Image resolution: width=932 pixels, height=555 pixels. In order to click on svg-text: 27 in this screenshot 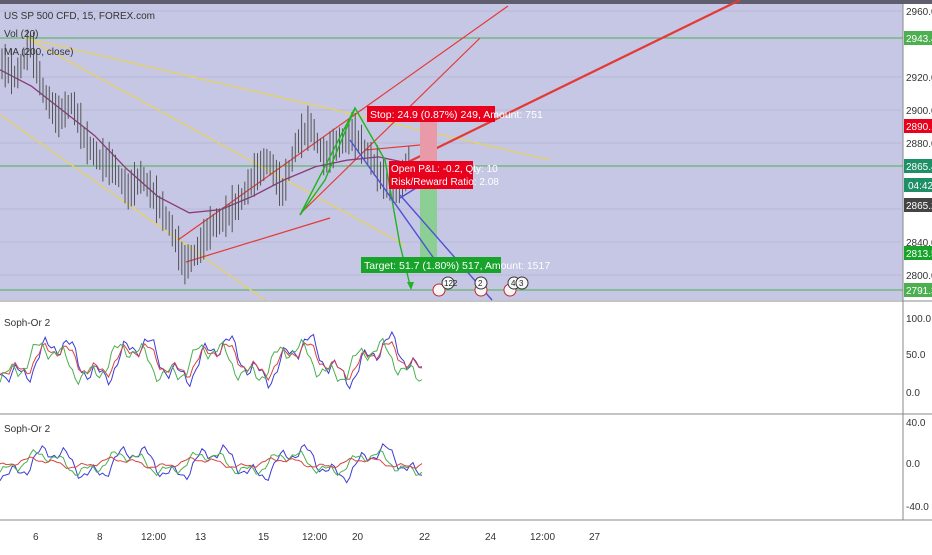, I will do `click(595, 537)`.